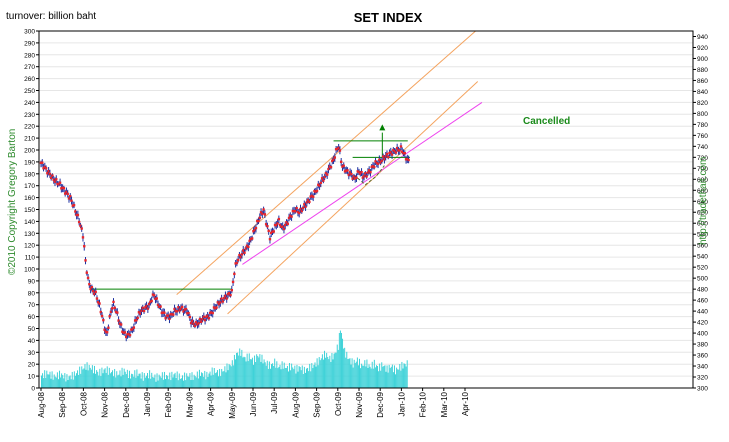 Image resolution: width=729 pixels, height=442 pixels. Describe the element at coordinates (168, 404) in the screenshot. I see `x-tick-label: Feb-09` at that location.